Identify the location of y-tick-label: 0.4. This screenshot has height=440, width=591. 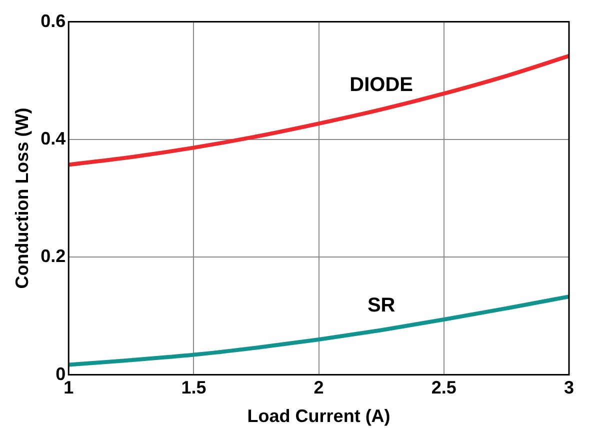
(53, 138).